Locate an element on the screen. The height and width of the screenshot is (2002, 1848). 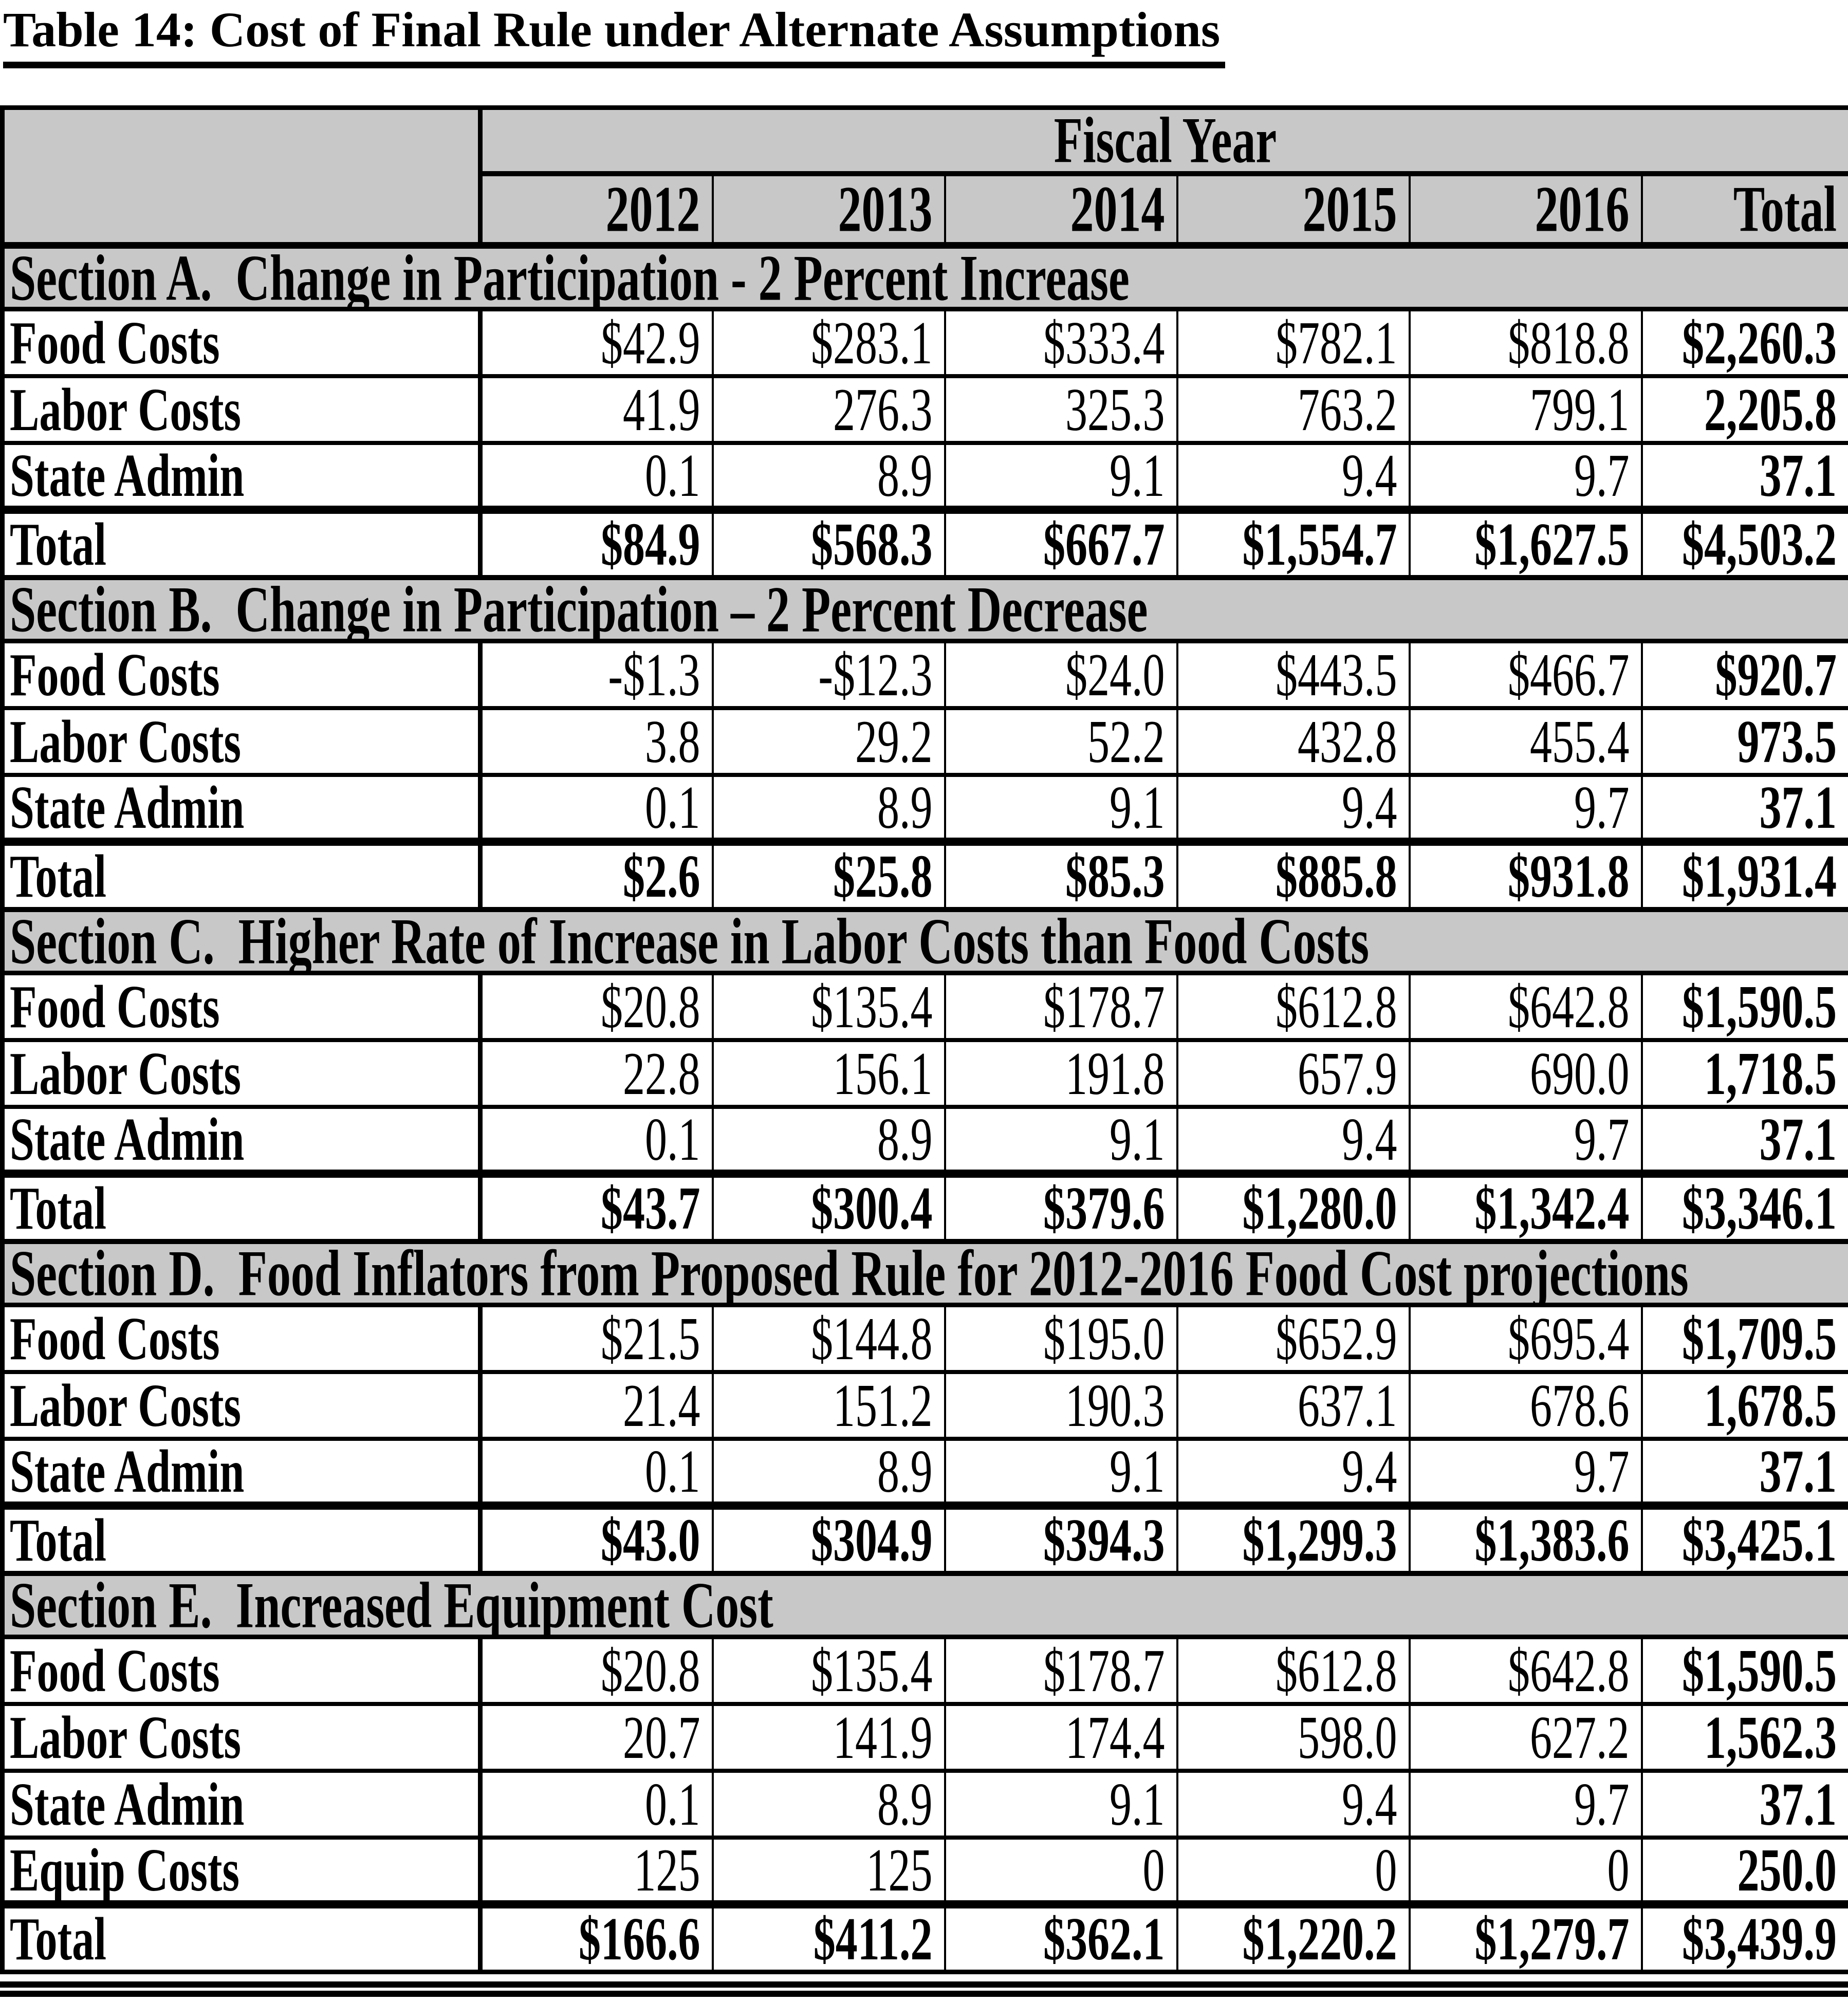
cell-value-text: 2,205.8 is located at coordinates (1770, 409).